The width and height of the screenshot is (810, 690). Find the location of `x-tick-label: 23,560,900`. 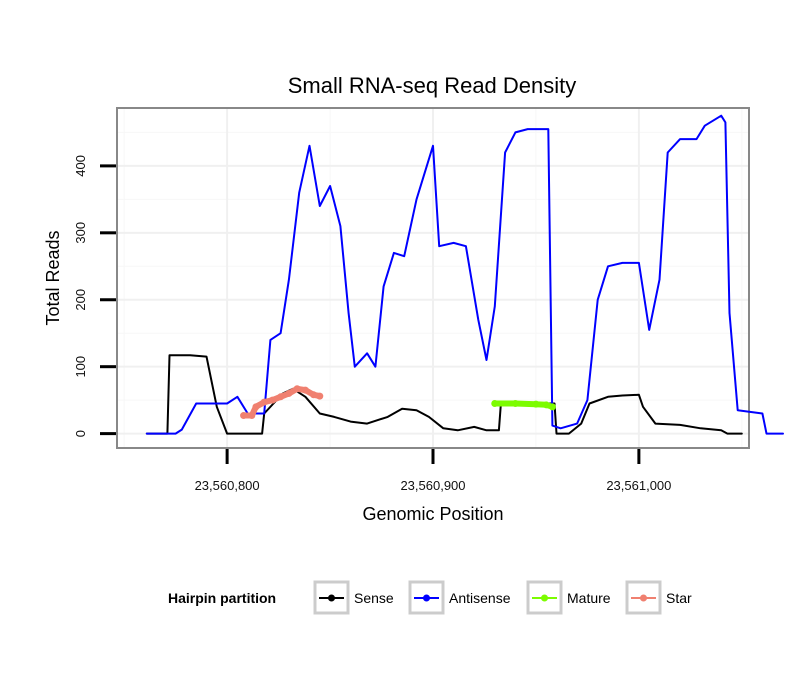

x-tick-label: 23,560,900 is located at coordinates (432, 485).